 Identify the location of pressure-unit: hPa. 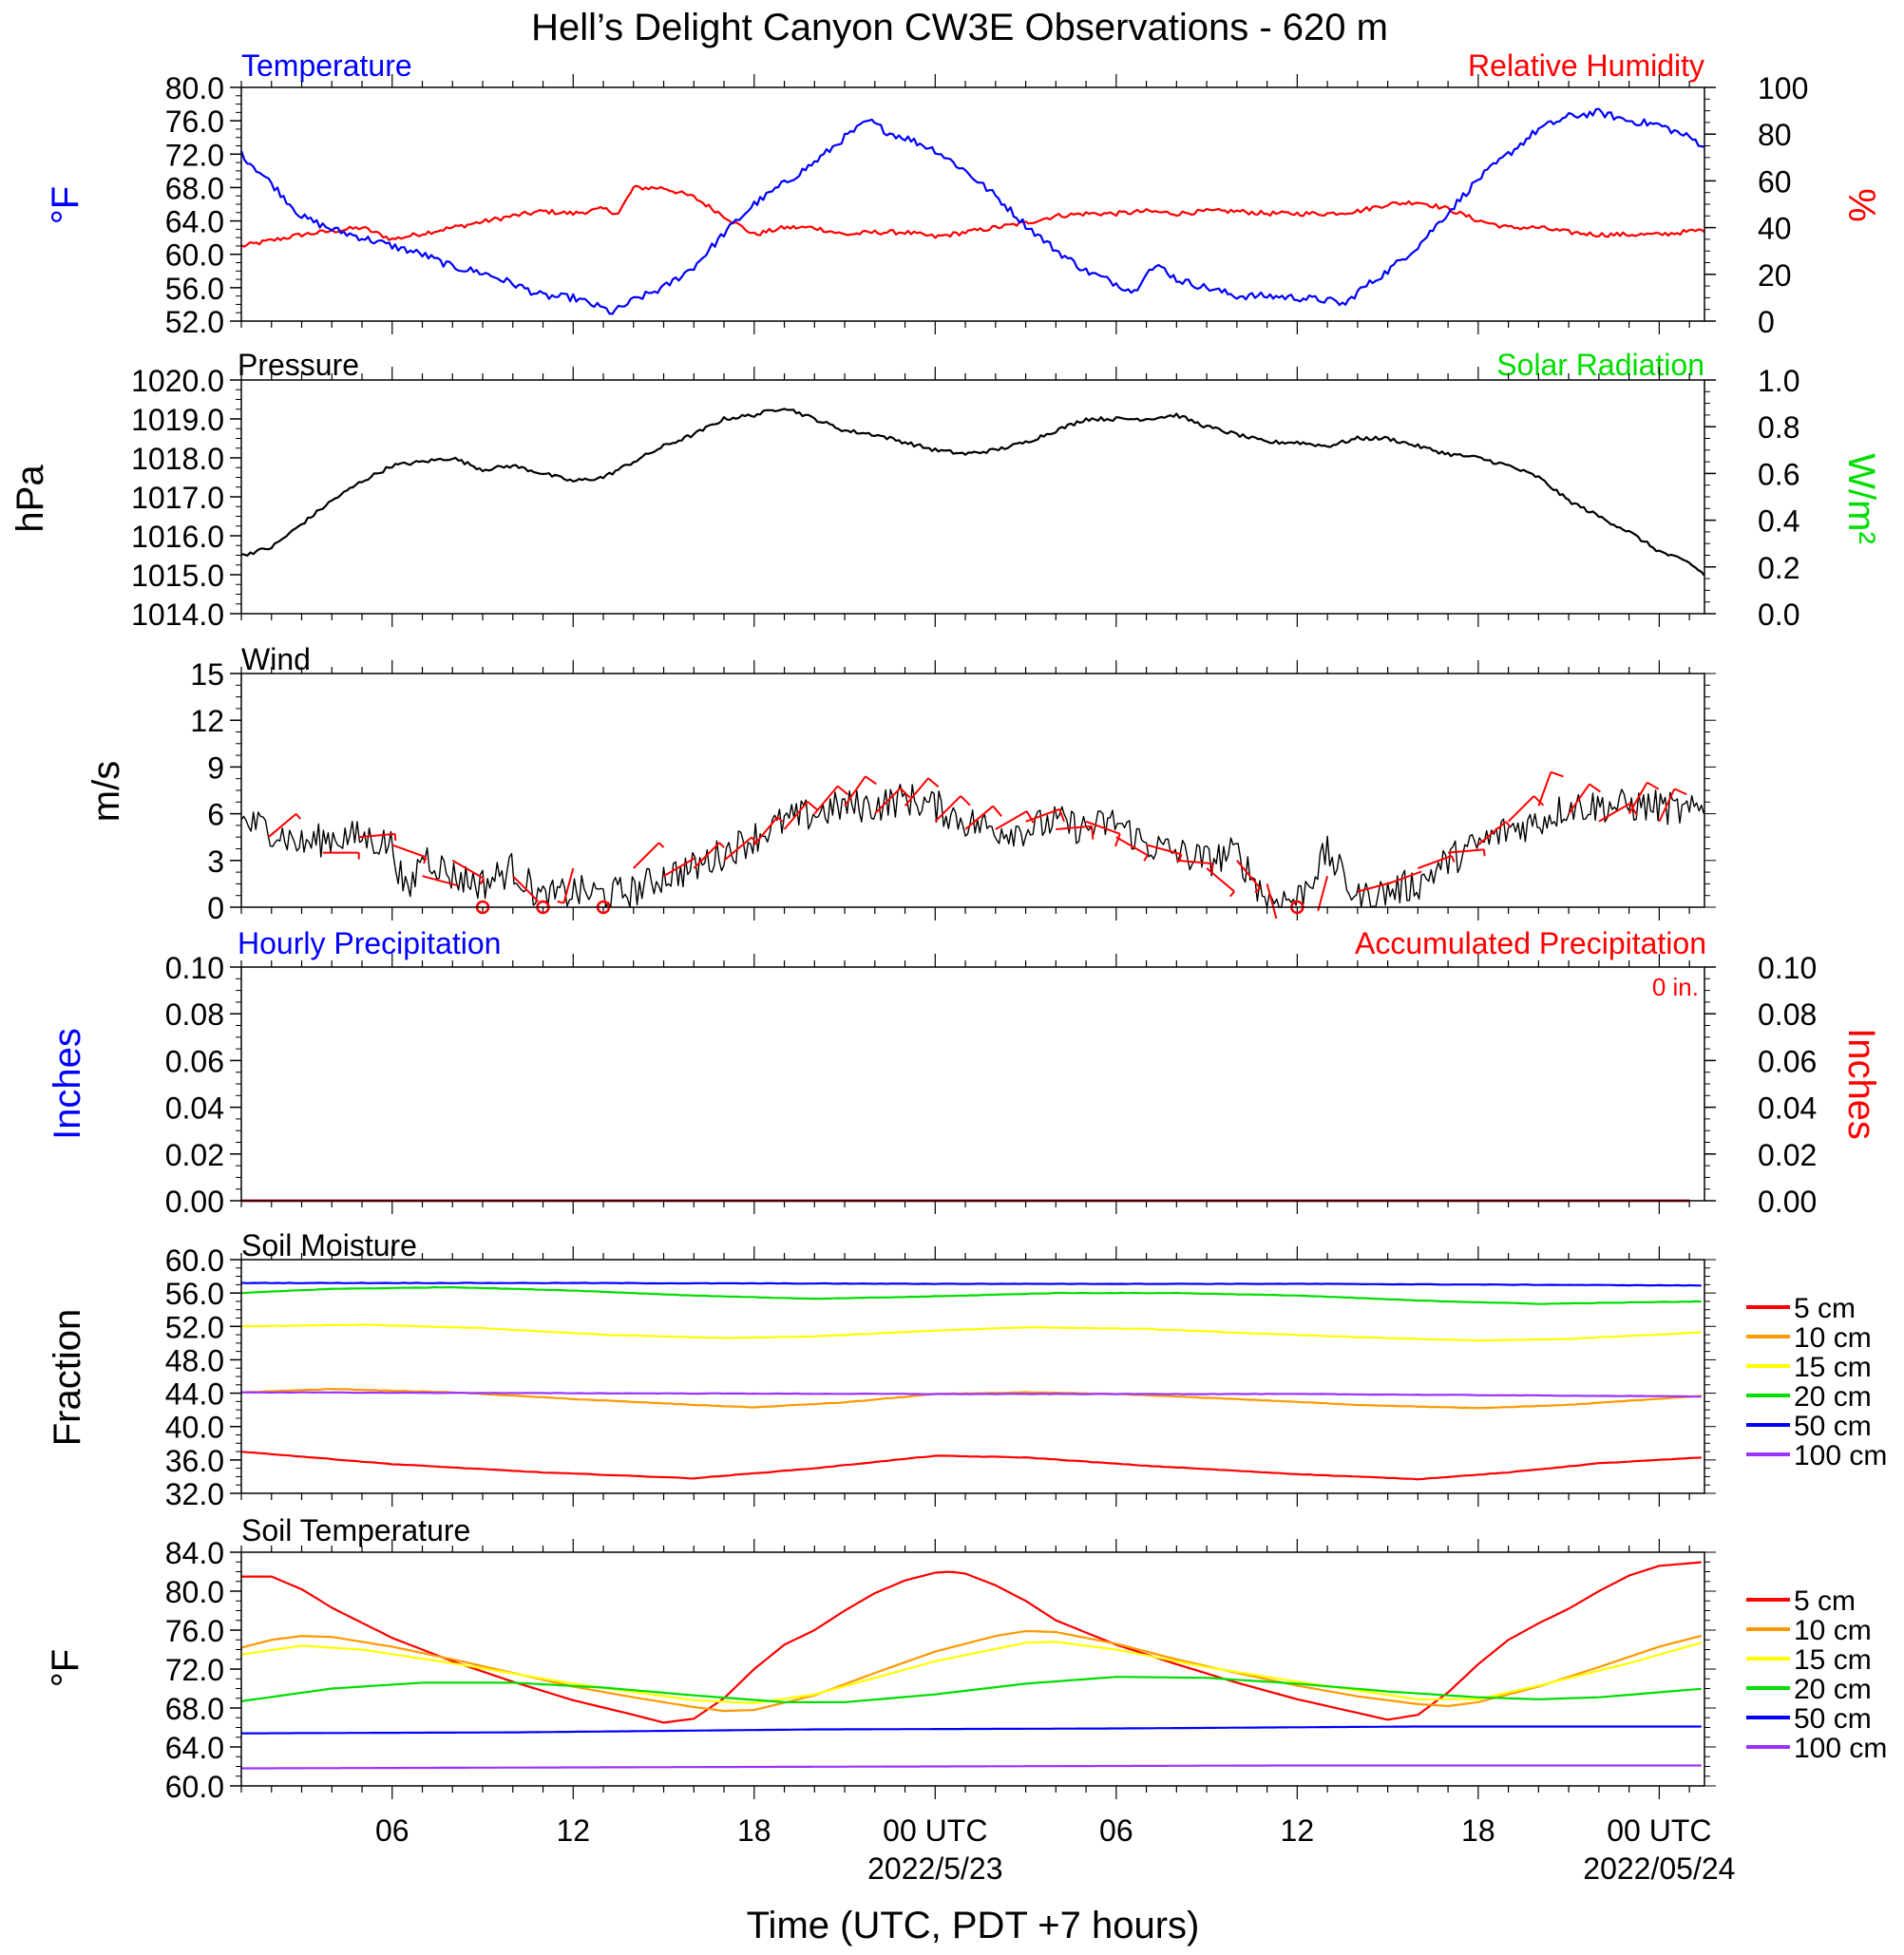
(31, 499).